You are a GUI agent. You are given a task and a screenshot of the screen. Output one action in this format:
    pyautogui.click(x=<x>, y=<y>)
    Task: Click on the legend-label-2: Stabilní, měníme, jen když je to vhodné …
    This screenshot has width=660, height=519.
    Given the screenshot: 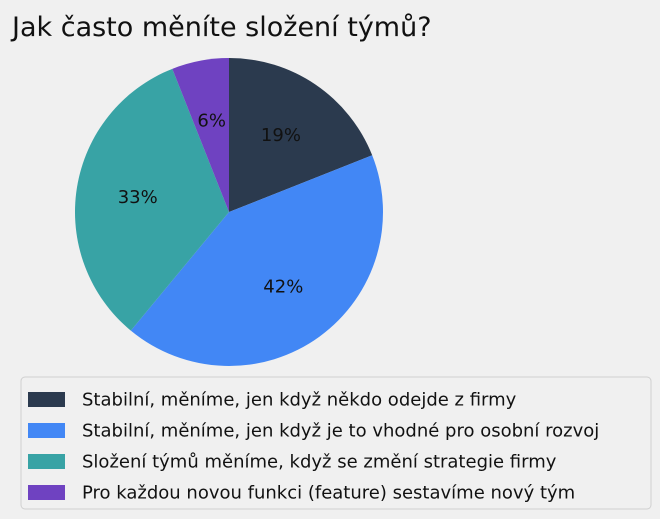 What is the action you would take?
    pyautogui.click(x=340, y=431)
    